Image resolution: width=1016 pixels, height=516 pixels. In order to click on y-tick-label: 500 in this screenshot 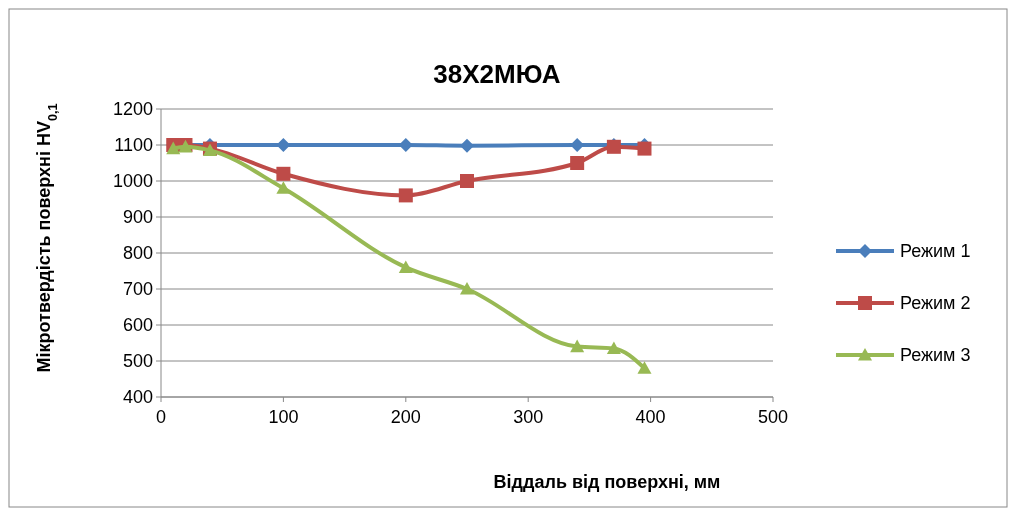, I will do `click(137, 361)`.